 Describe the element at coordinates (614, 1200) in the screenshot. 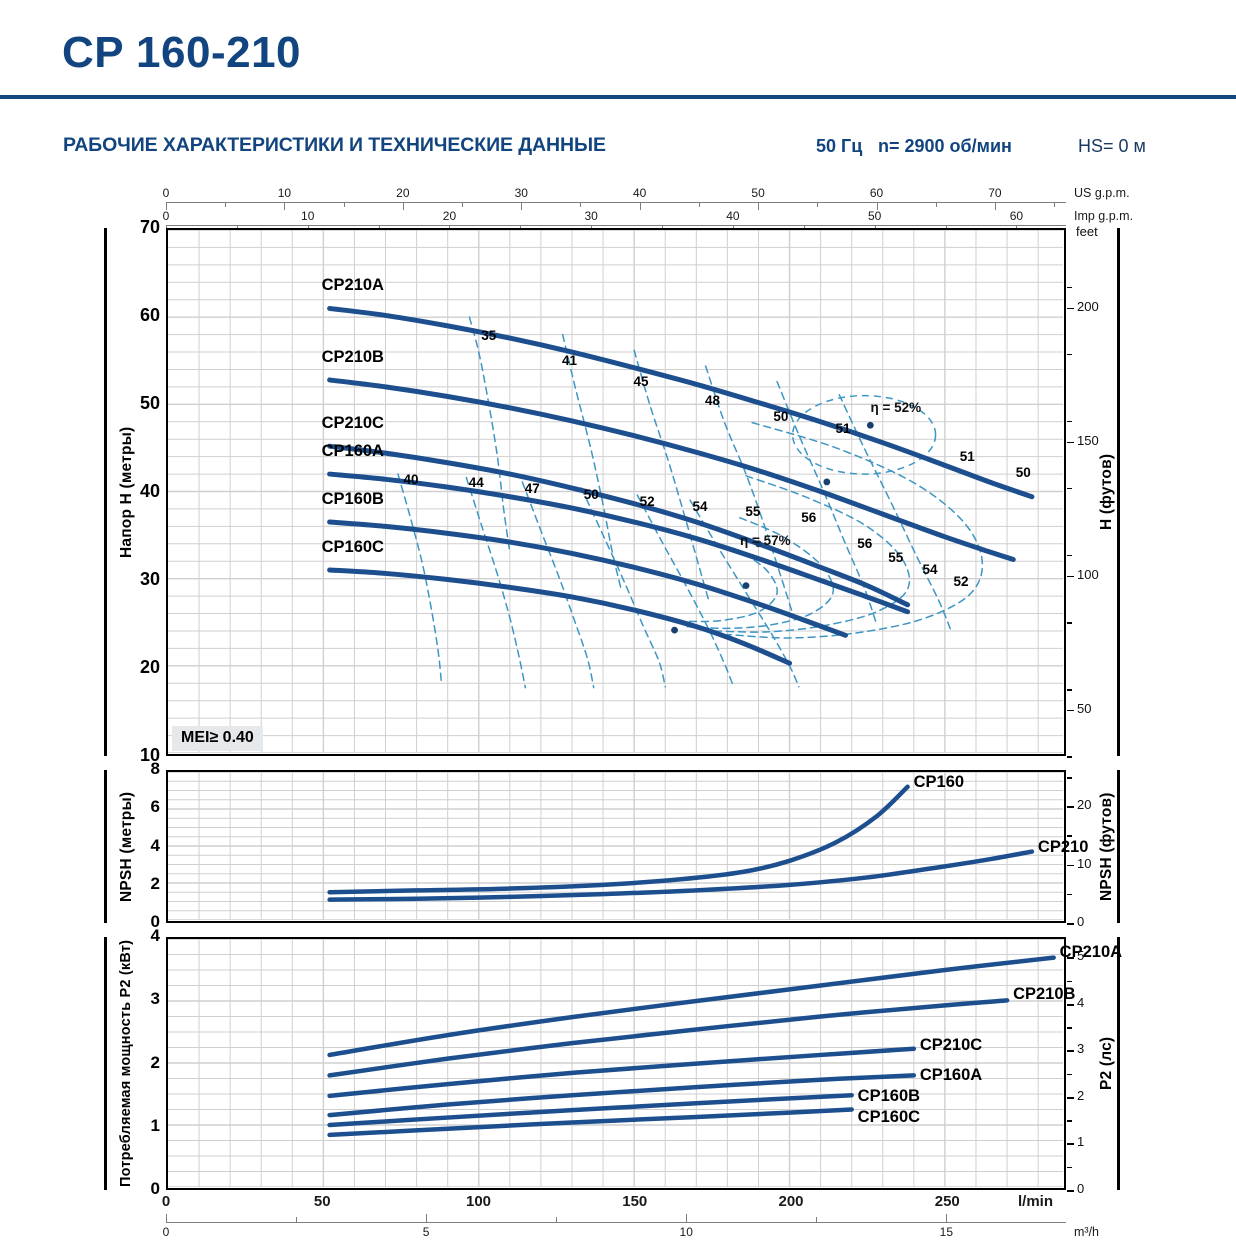

I see `scale-l-min: 0 50 100 150 200 250 l/min` at that location.